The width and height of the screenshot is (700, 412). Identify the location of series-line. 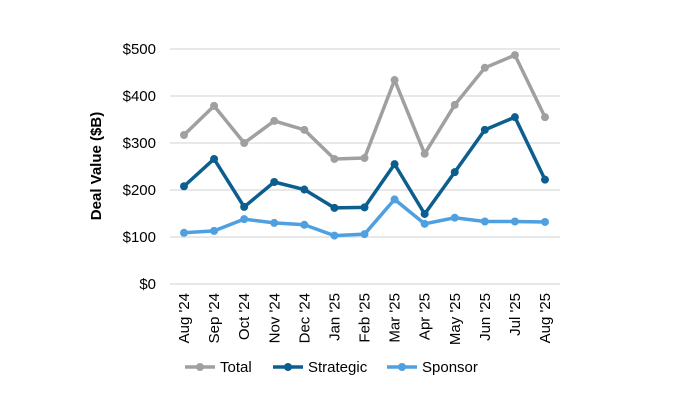
(364, 165).